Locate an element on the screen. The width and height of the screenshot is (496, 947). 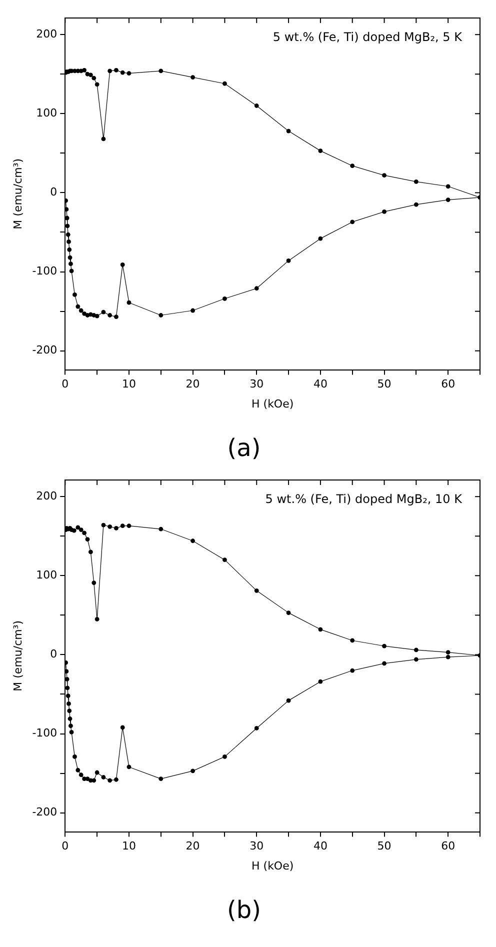
annotation: 5 wt.% (Fe, Ti) doped MgB₂, 10 K is located at coordinates (364, 499).